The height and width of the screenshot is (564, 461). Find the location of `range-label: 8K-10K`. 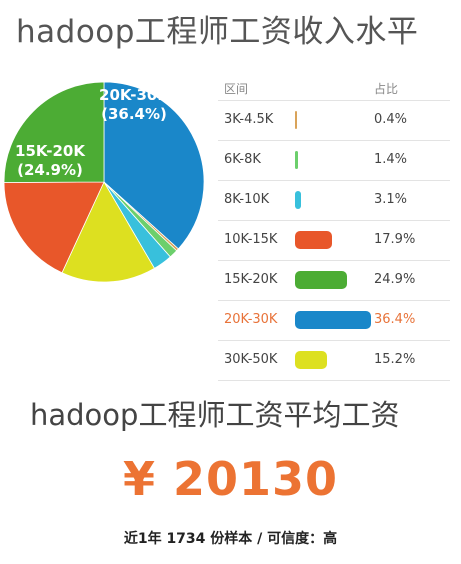

range-label: 8K-10K is located at coordinates (247, 199).